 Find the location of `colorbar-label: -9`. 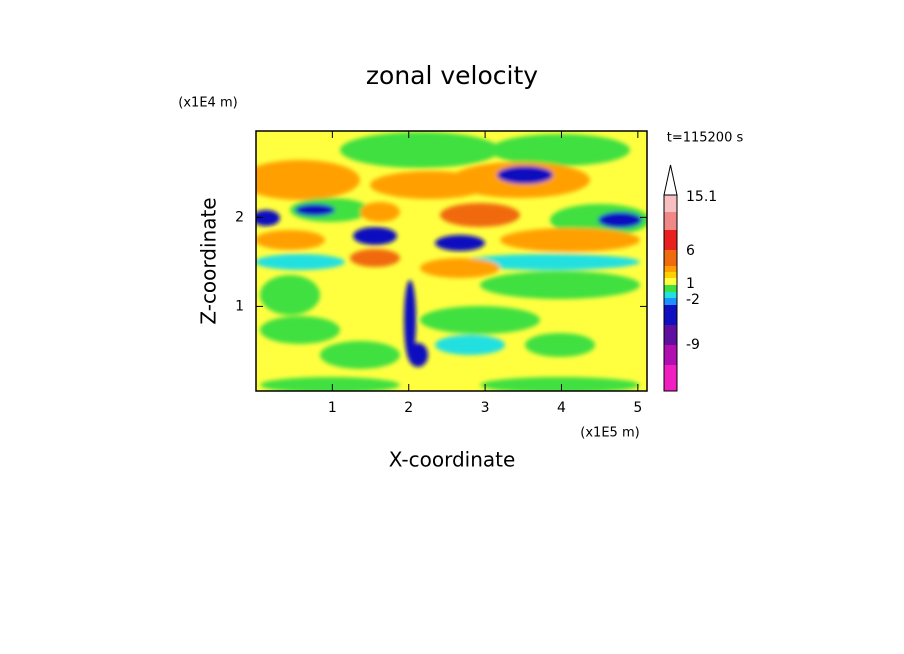

colorbar-label: -9 is located at coordinates (693, 345).